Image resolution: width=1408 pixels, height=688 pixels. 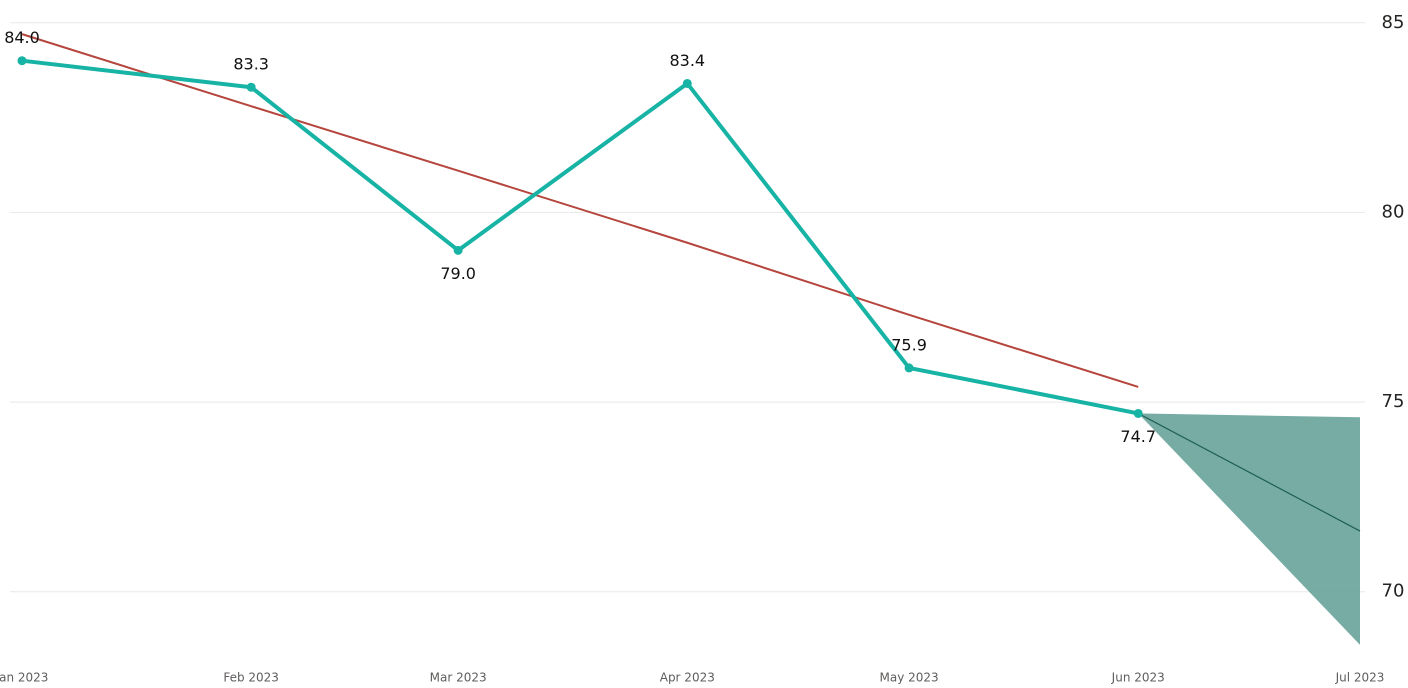 What do you see at coordinates (908, 678) in the screenshot?
I see `x-tick-label: May 2023` at bounding box center [908, 678].